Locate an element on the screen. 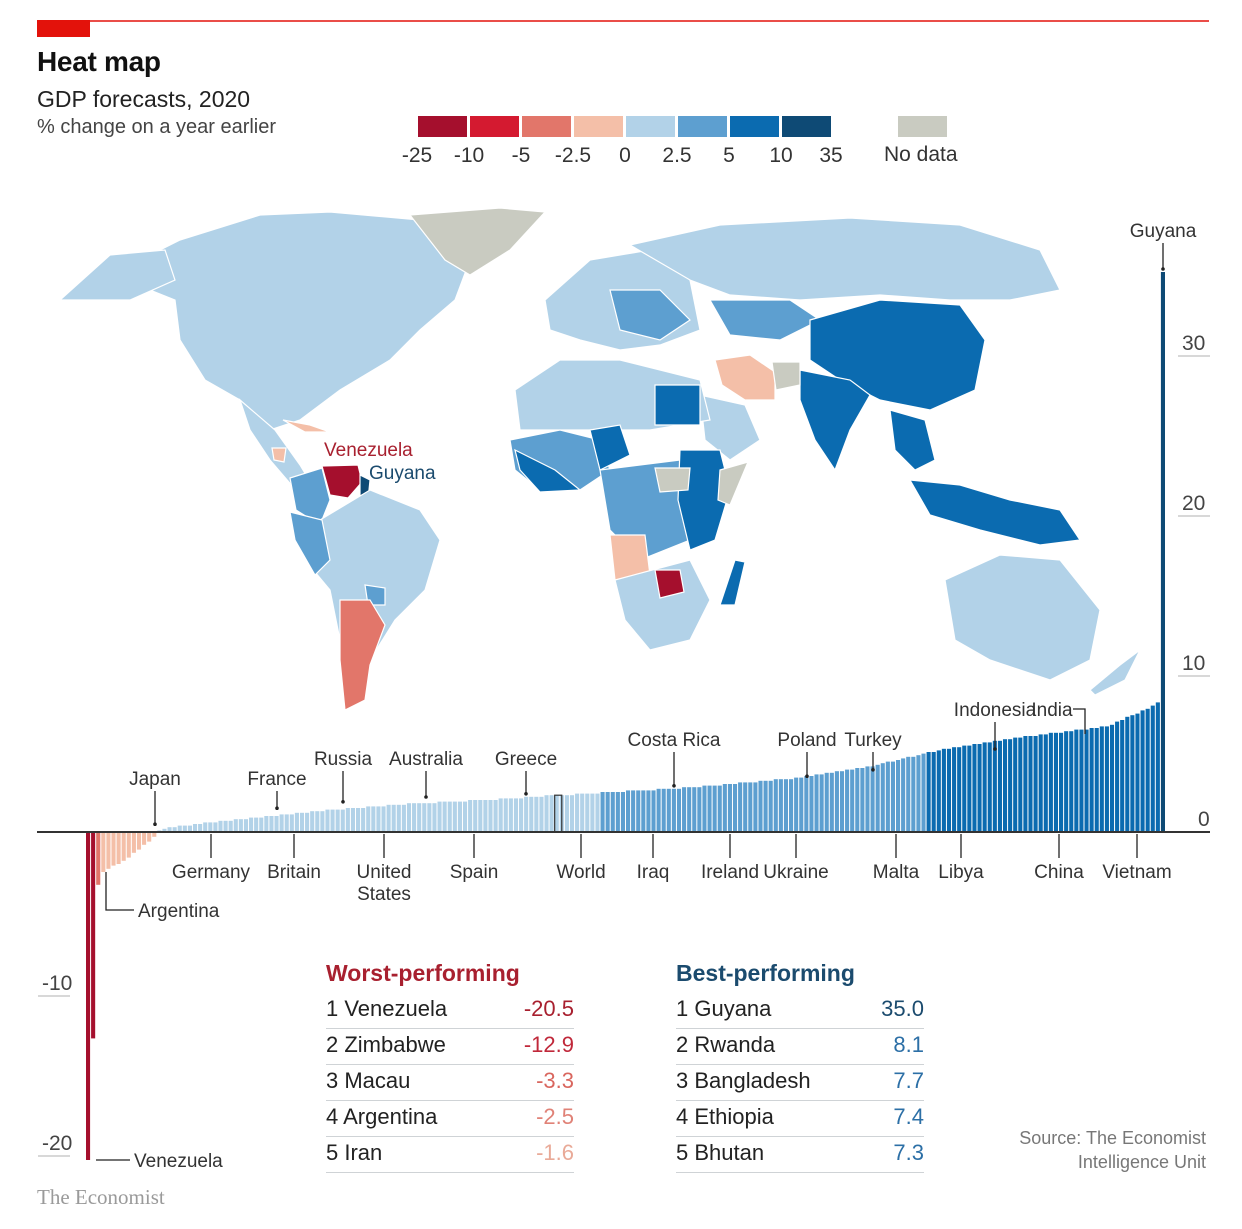  source-line-1: Source: The Economist is located at coordinates (1112, 1138).